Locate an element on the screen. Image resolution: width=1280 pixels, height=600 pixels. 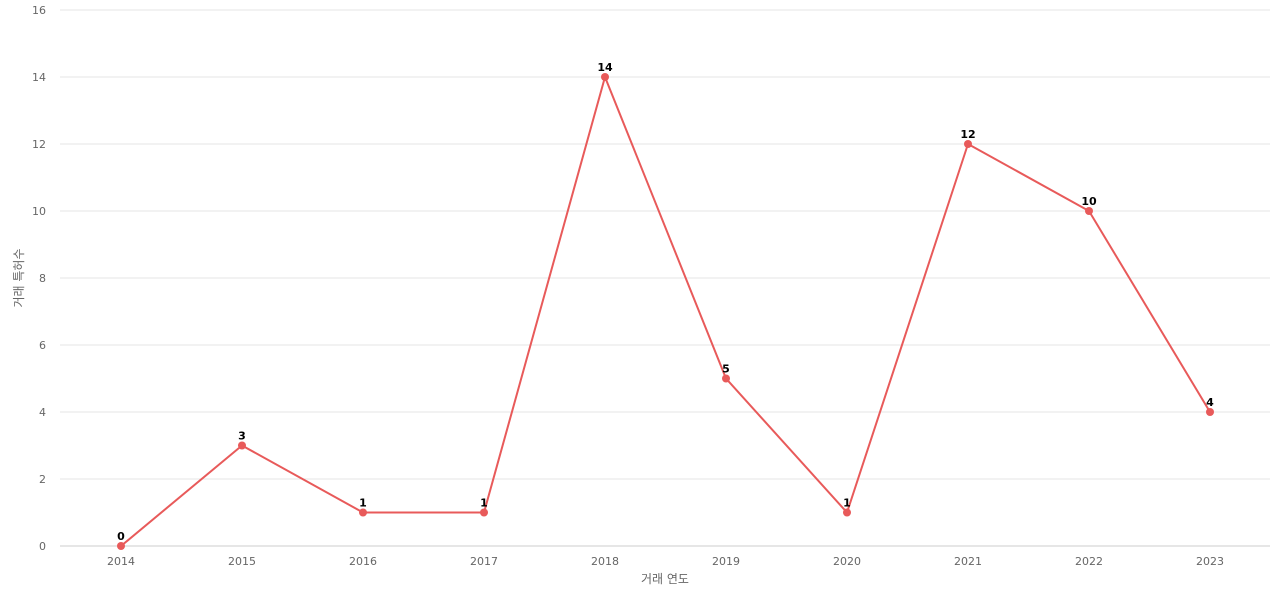
x-tick-label: 2016 is located at coordinates (363, 561).